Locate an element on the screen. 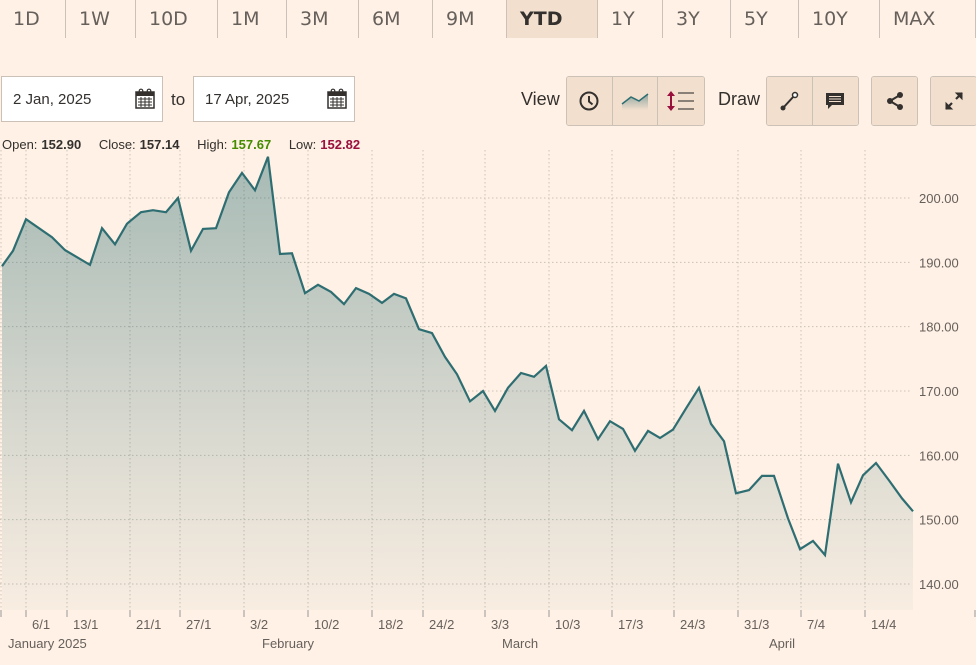  range-tab-9m: 9M is located at coordinates (470, 19).